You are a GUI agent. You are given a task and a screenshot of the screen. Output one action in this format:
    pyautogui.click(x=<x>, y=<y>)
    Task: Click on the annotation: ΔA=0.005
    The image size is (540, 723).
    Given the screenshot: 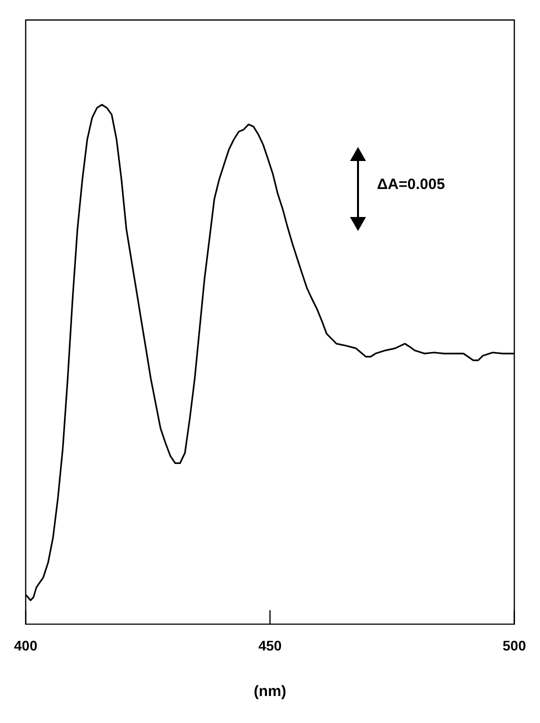 What is the action you would take?
    pyautogui.click(x=411, y=184)
    